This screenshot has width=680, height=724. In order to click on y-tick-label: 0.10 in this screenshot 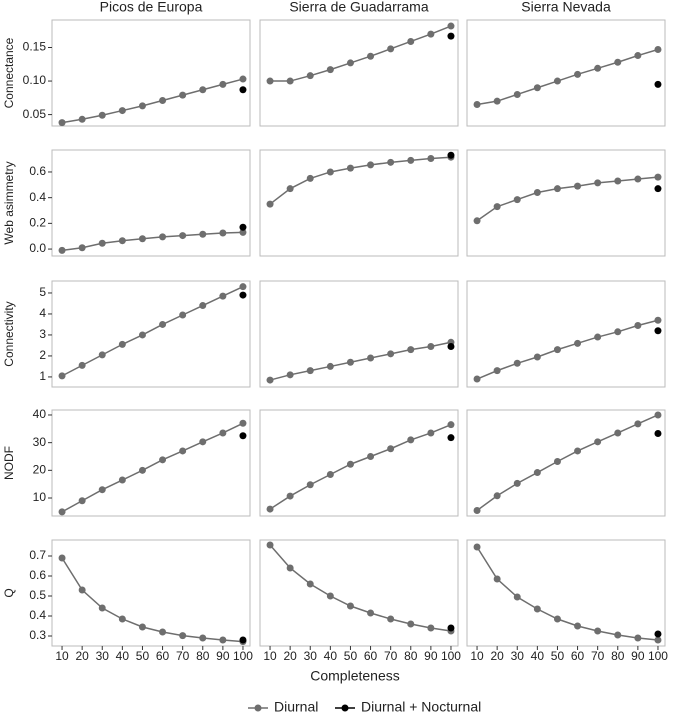, I will do `click(35, 80)`.